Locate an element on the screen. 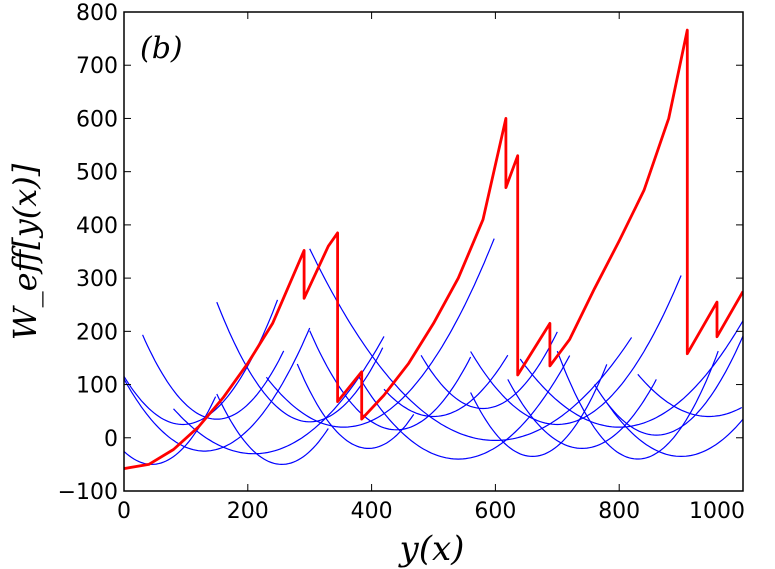  x-tick-label: 600 is located at coordinates (495, 511).